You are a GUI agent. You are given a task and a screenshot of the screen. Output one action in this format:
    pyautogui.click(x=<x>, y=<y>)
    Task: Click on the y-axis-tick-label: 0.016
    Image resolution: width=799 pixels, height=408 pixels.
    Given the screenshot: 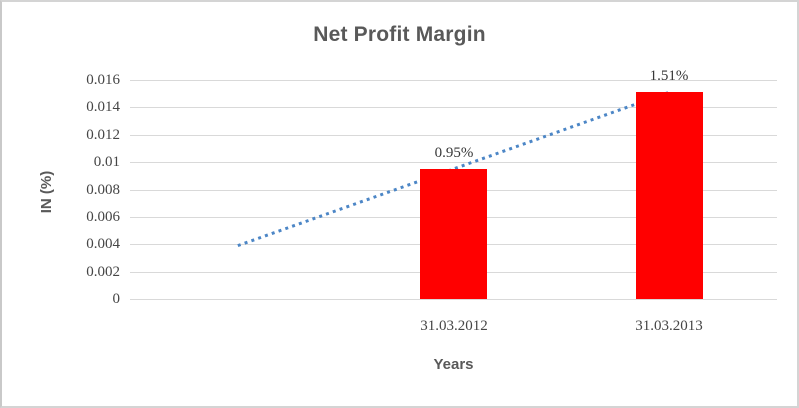 What is the action you would take?
    pyautogui.click(x=103, y=80)
    